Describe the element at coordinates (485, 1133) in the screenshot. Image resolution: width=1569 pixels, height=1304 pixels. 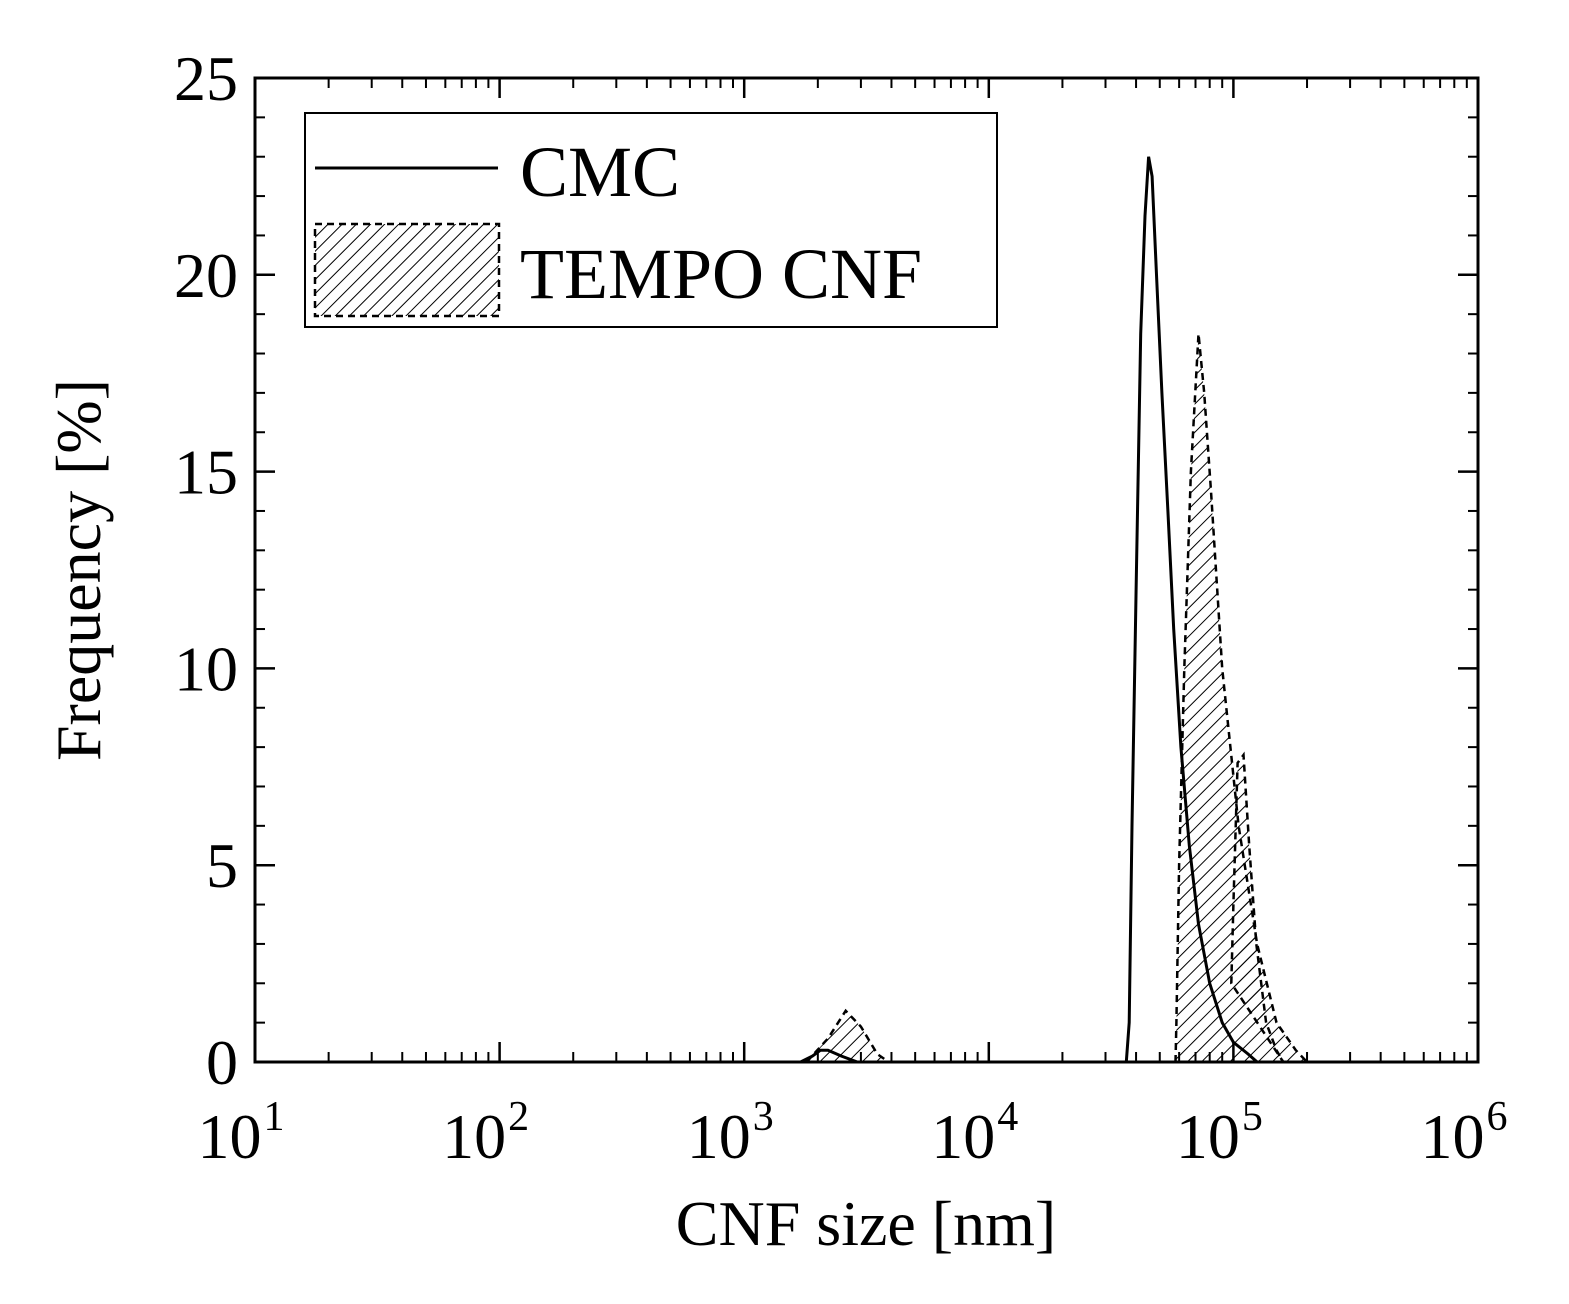
I see `x-tick-label: 10²` at that location.